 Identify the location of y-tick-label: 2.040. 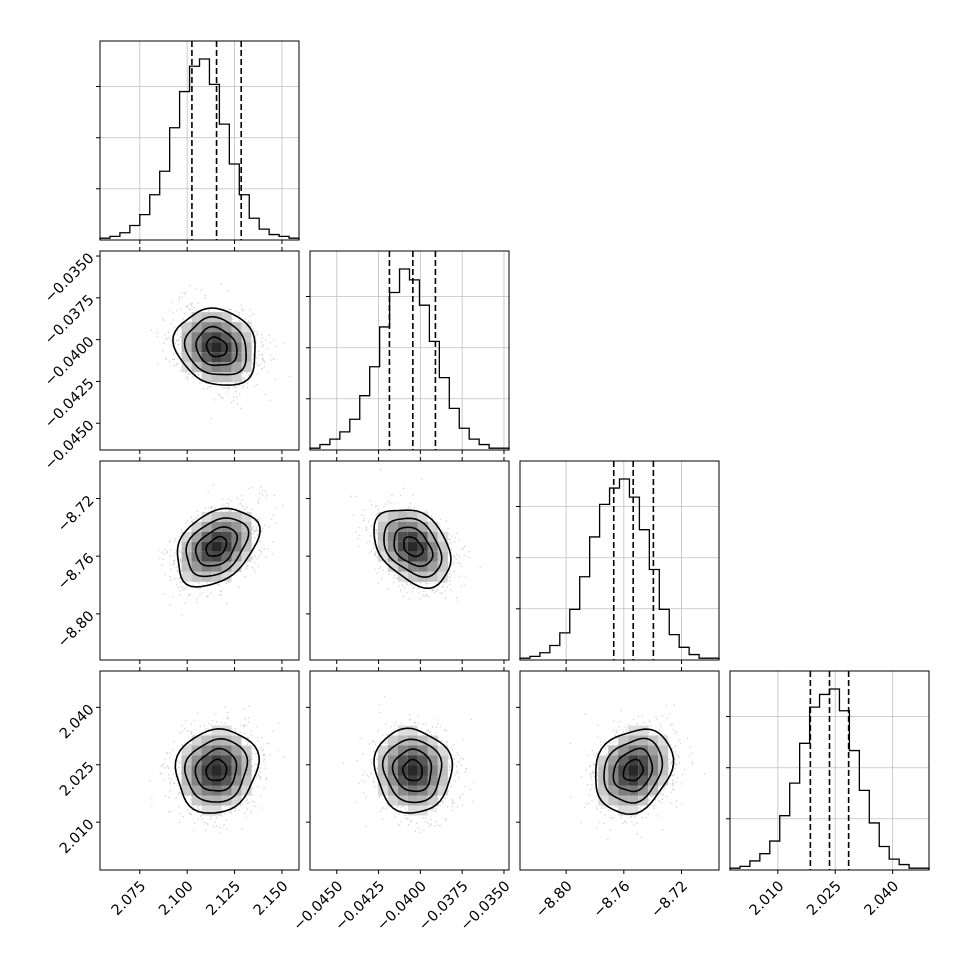
(77, 722).